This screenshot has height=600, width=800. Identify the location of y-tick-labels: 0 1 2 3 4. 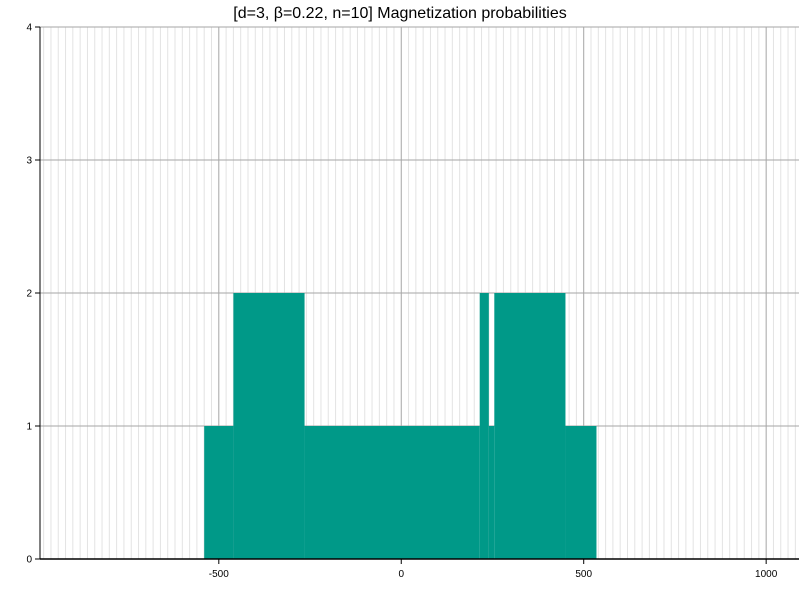
(29, 294).